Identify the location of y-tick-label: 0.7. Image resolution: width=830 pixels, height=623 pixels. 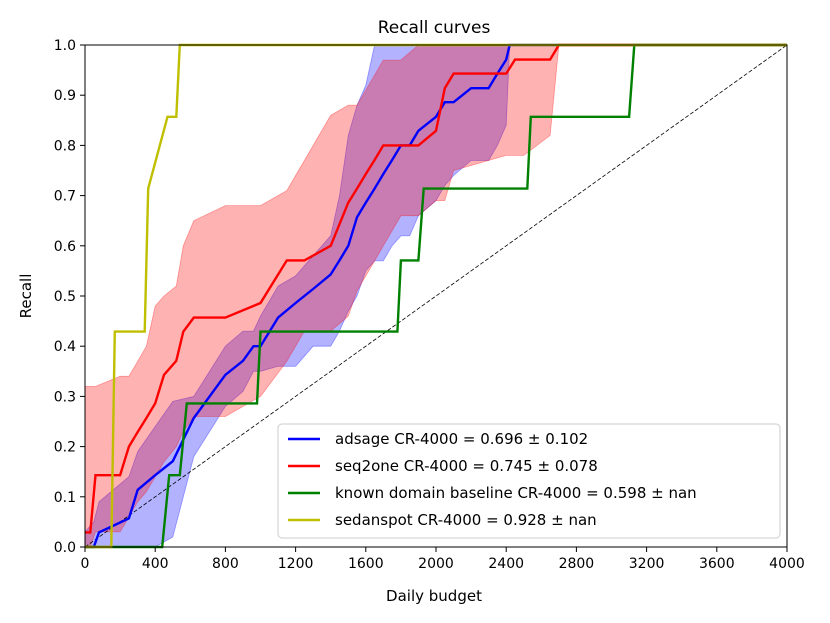
(65, 197).